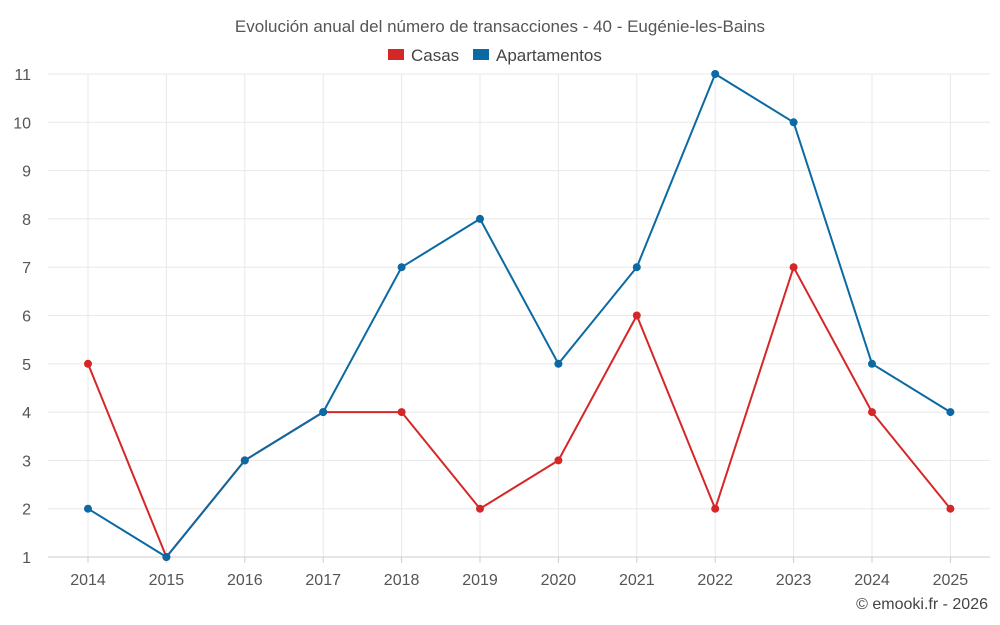 The image size is (1000, 625). What do you see at coordinates (26, 220) in the screenshot?
I see `y-tick-label: 8` at bounding box center [26, 220].